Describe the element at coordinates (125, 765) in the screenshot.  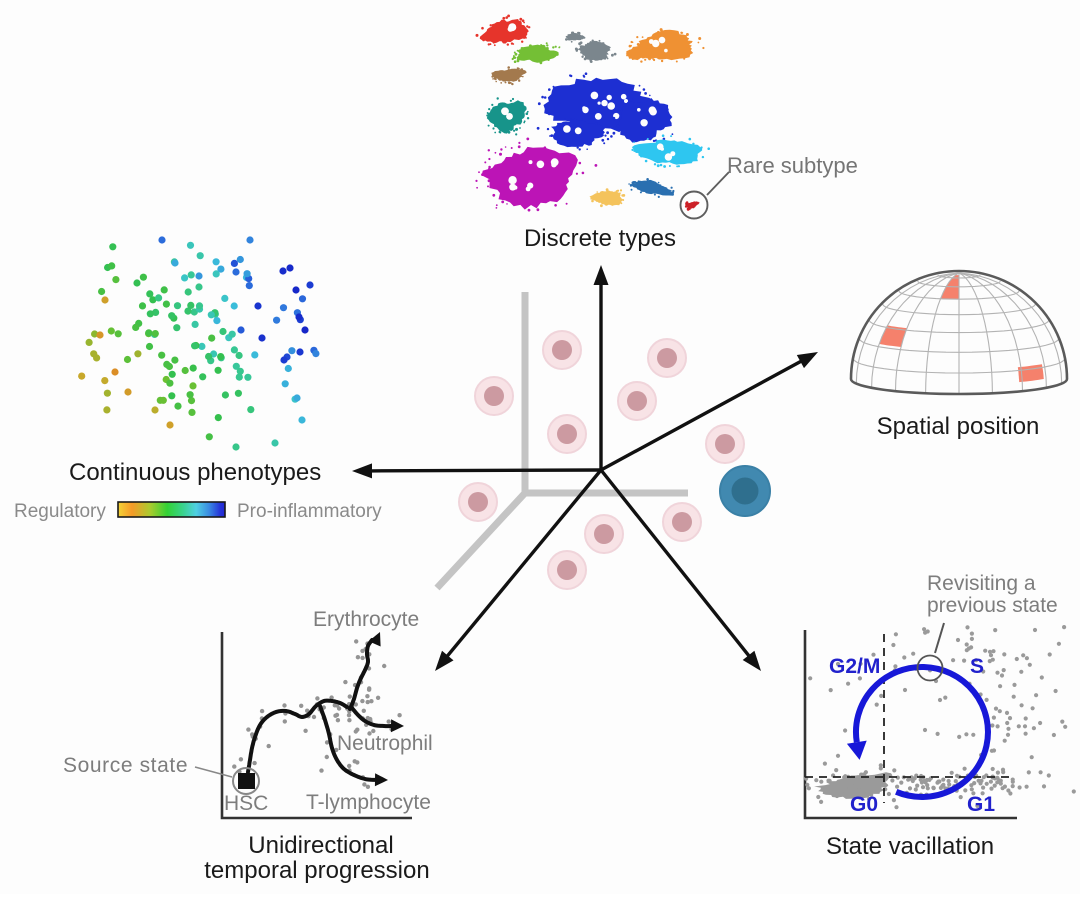
I see `svg-text: Source state` at that location.